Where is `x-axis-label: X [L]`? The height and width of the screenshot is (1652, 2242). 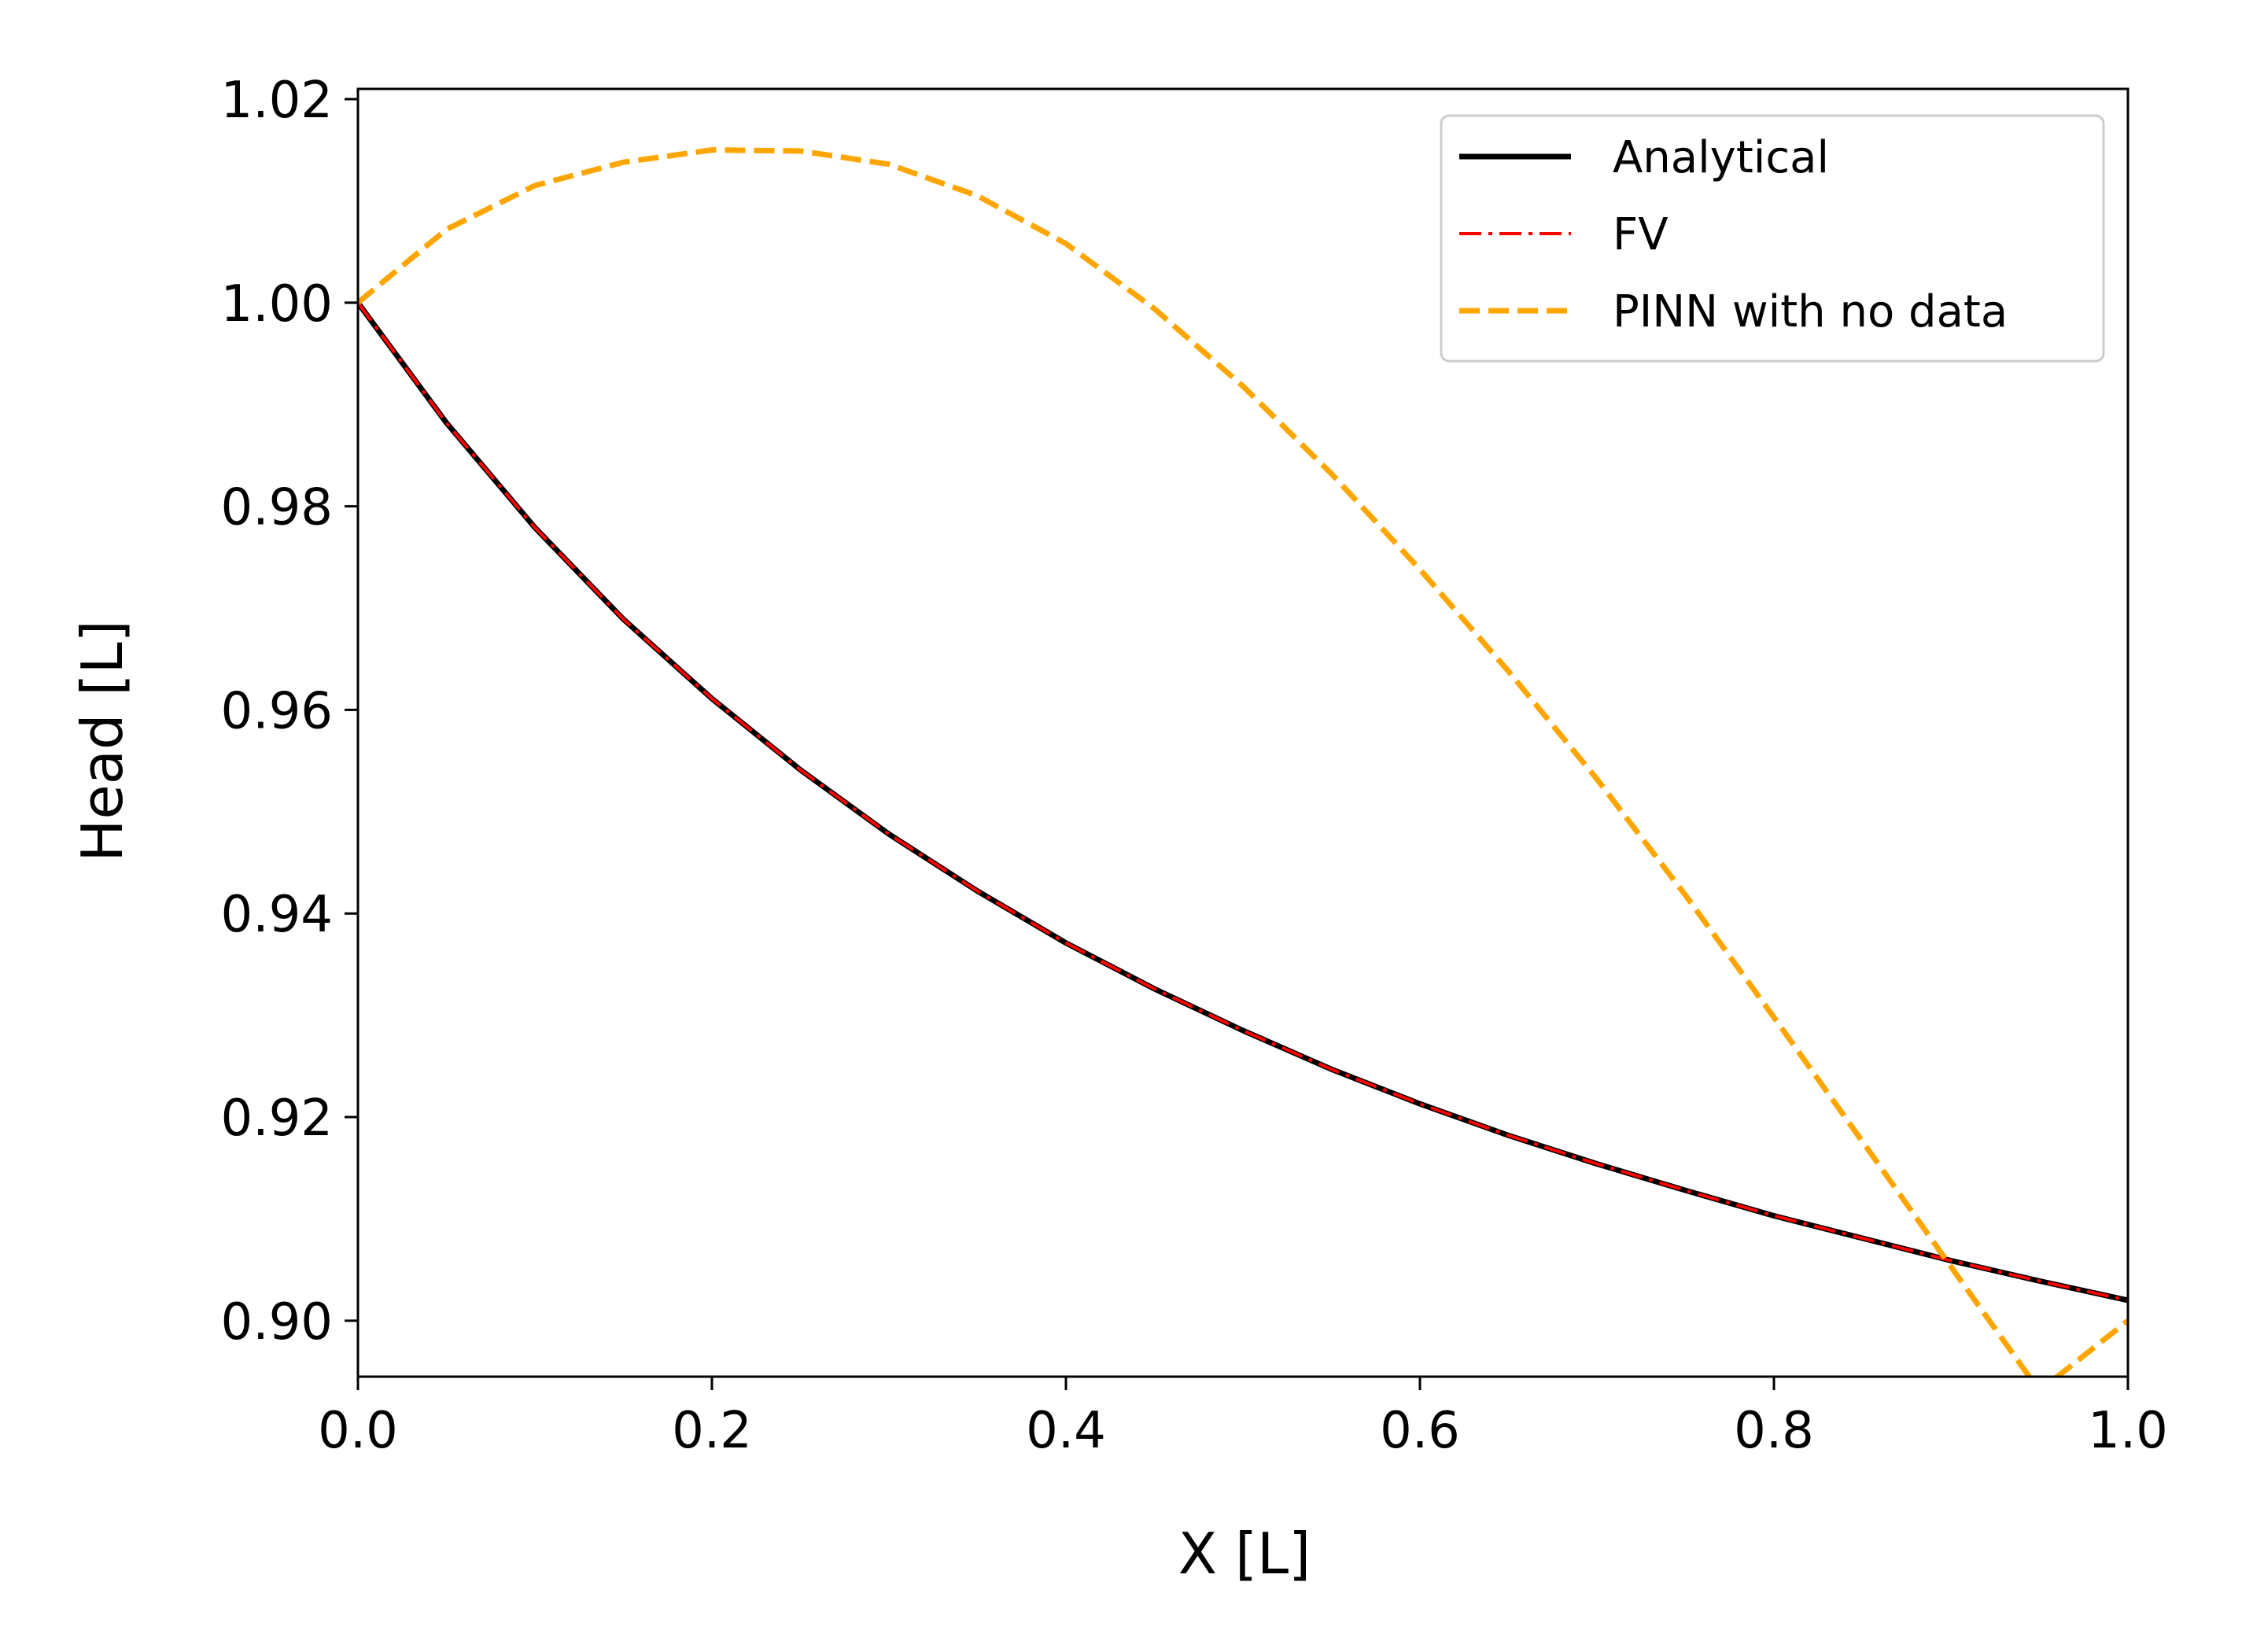 x-axis-label: X [L] is located at coordinates (1244, 1554).